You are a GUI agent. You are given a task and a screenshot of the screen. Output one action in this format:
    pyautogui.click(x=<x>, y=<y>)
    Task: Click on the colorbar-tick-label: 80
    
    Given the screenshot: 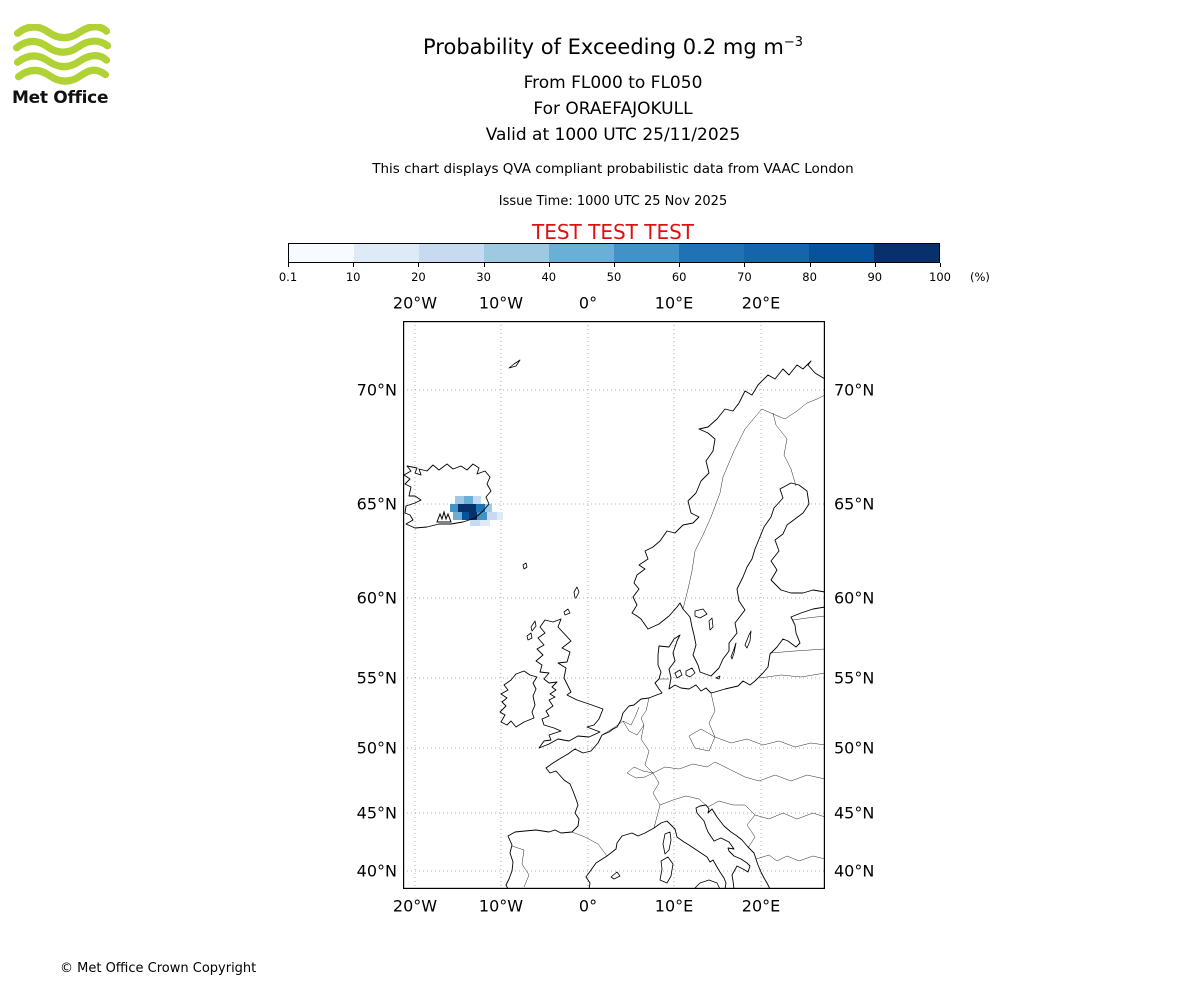 What is the action you would take?
    pyautogui.click(x=809, y=277)
    